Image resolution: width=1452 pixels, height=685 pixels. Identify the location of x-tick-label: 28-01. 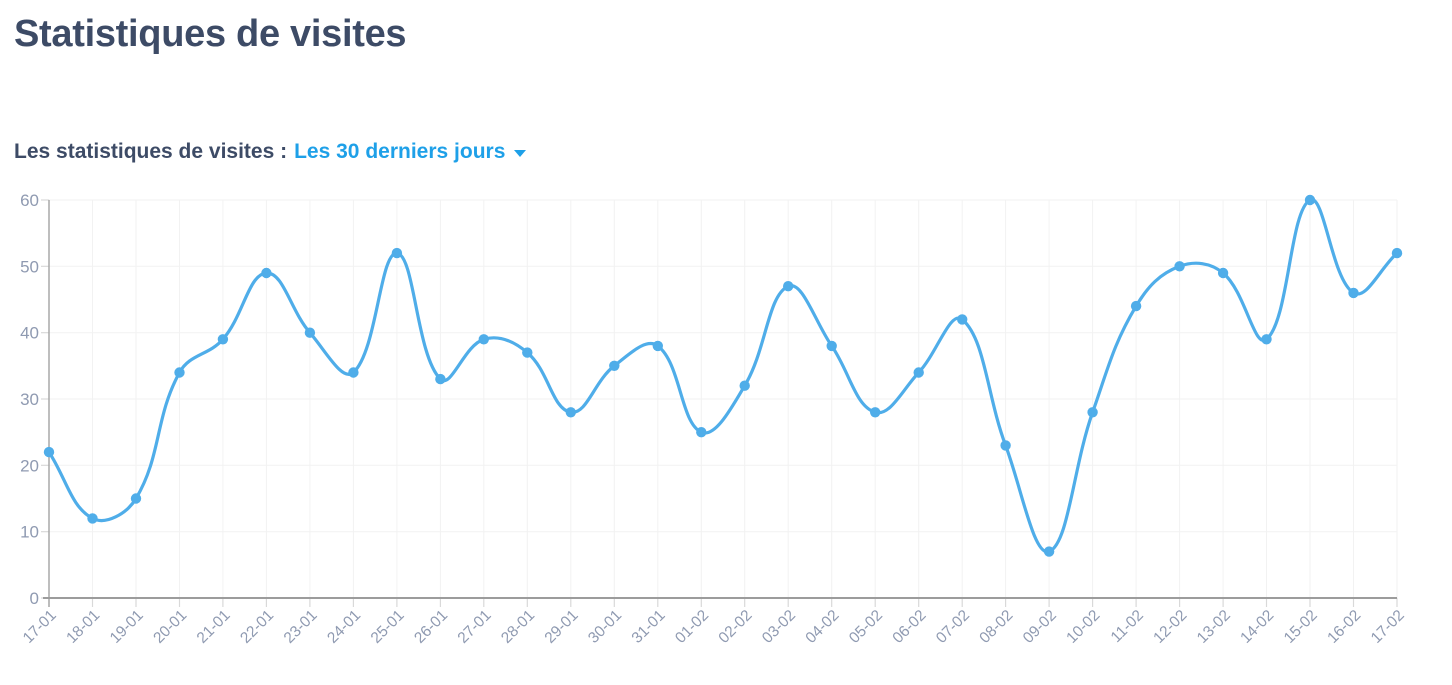
(518, 627).